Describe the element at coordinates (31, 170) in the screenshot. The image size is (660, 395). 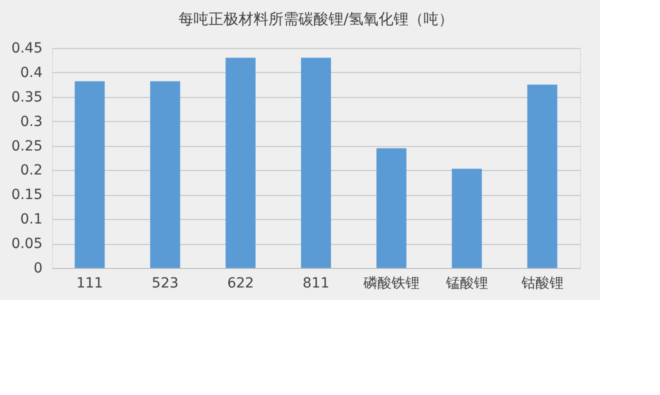
I see `y-tick-label: 0.2` at that location.